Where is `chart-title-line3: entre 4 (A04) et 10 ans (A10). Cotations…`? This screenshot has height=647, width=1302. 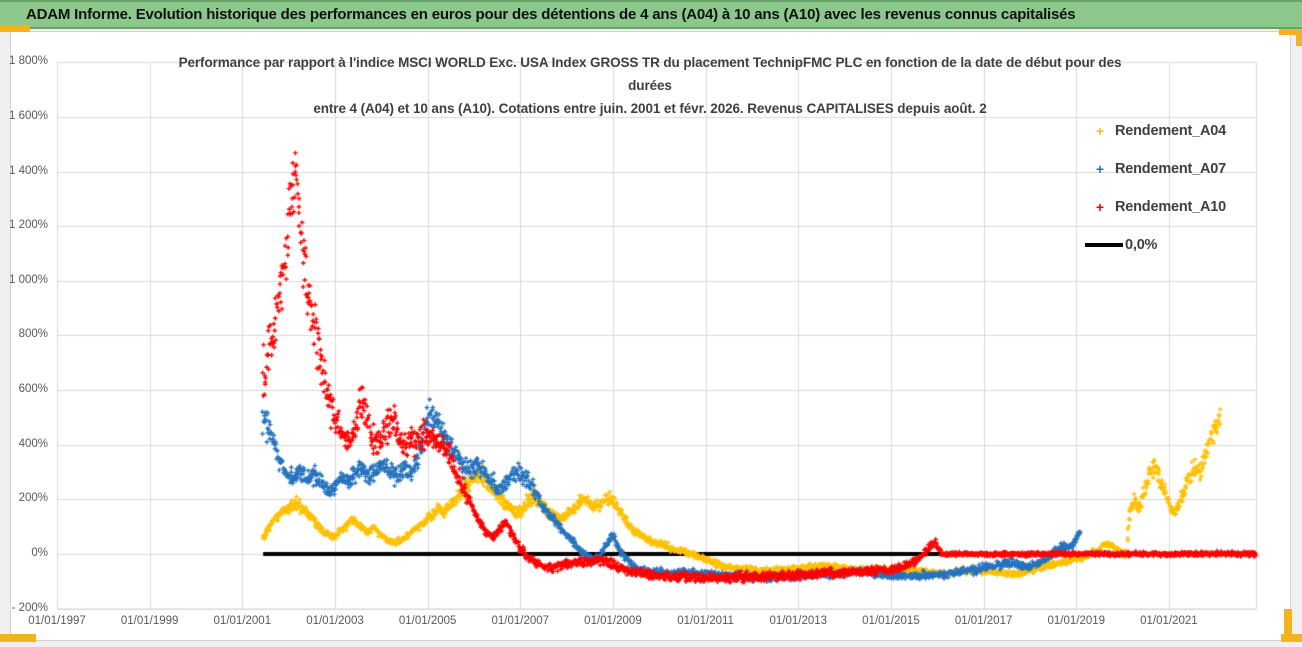
chart-title-line3: entre 4 (A04) et 10 ans (A10). Cotations… is located at coordinates (650, 108).